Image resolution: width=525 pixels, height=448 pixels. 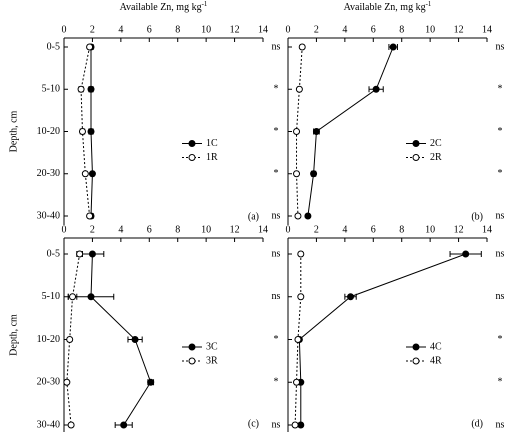 What do you see at coordinates (161, 7) in the screenshot?
I see `x-label-text: Available Zn, mg kg` at bounding box center [161, 7].